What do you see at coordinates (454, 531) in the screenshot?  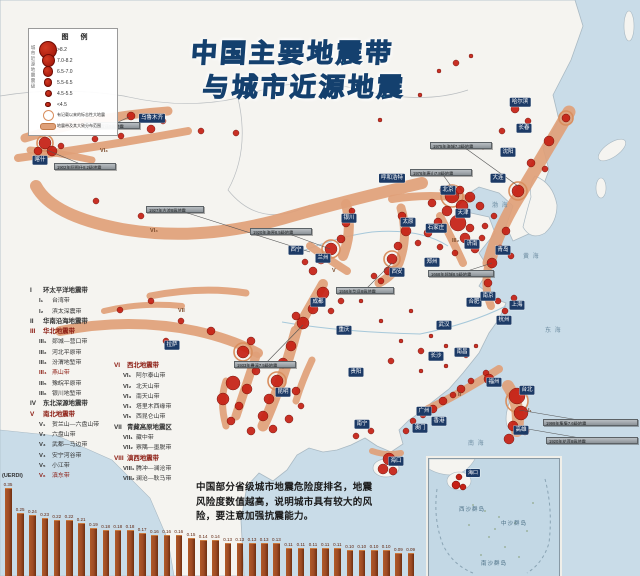 I see `nine-dash-line` at bounding box center [454, 531].